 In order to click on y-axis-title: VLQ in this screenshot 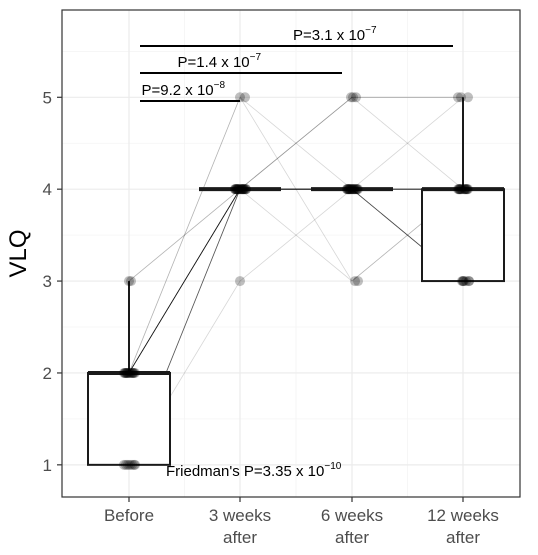, I will do `click(18, 253)`.